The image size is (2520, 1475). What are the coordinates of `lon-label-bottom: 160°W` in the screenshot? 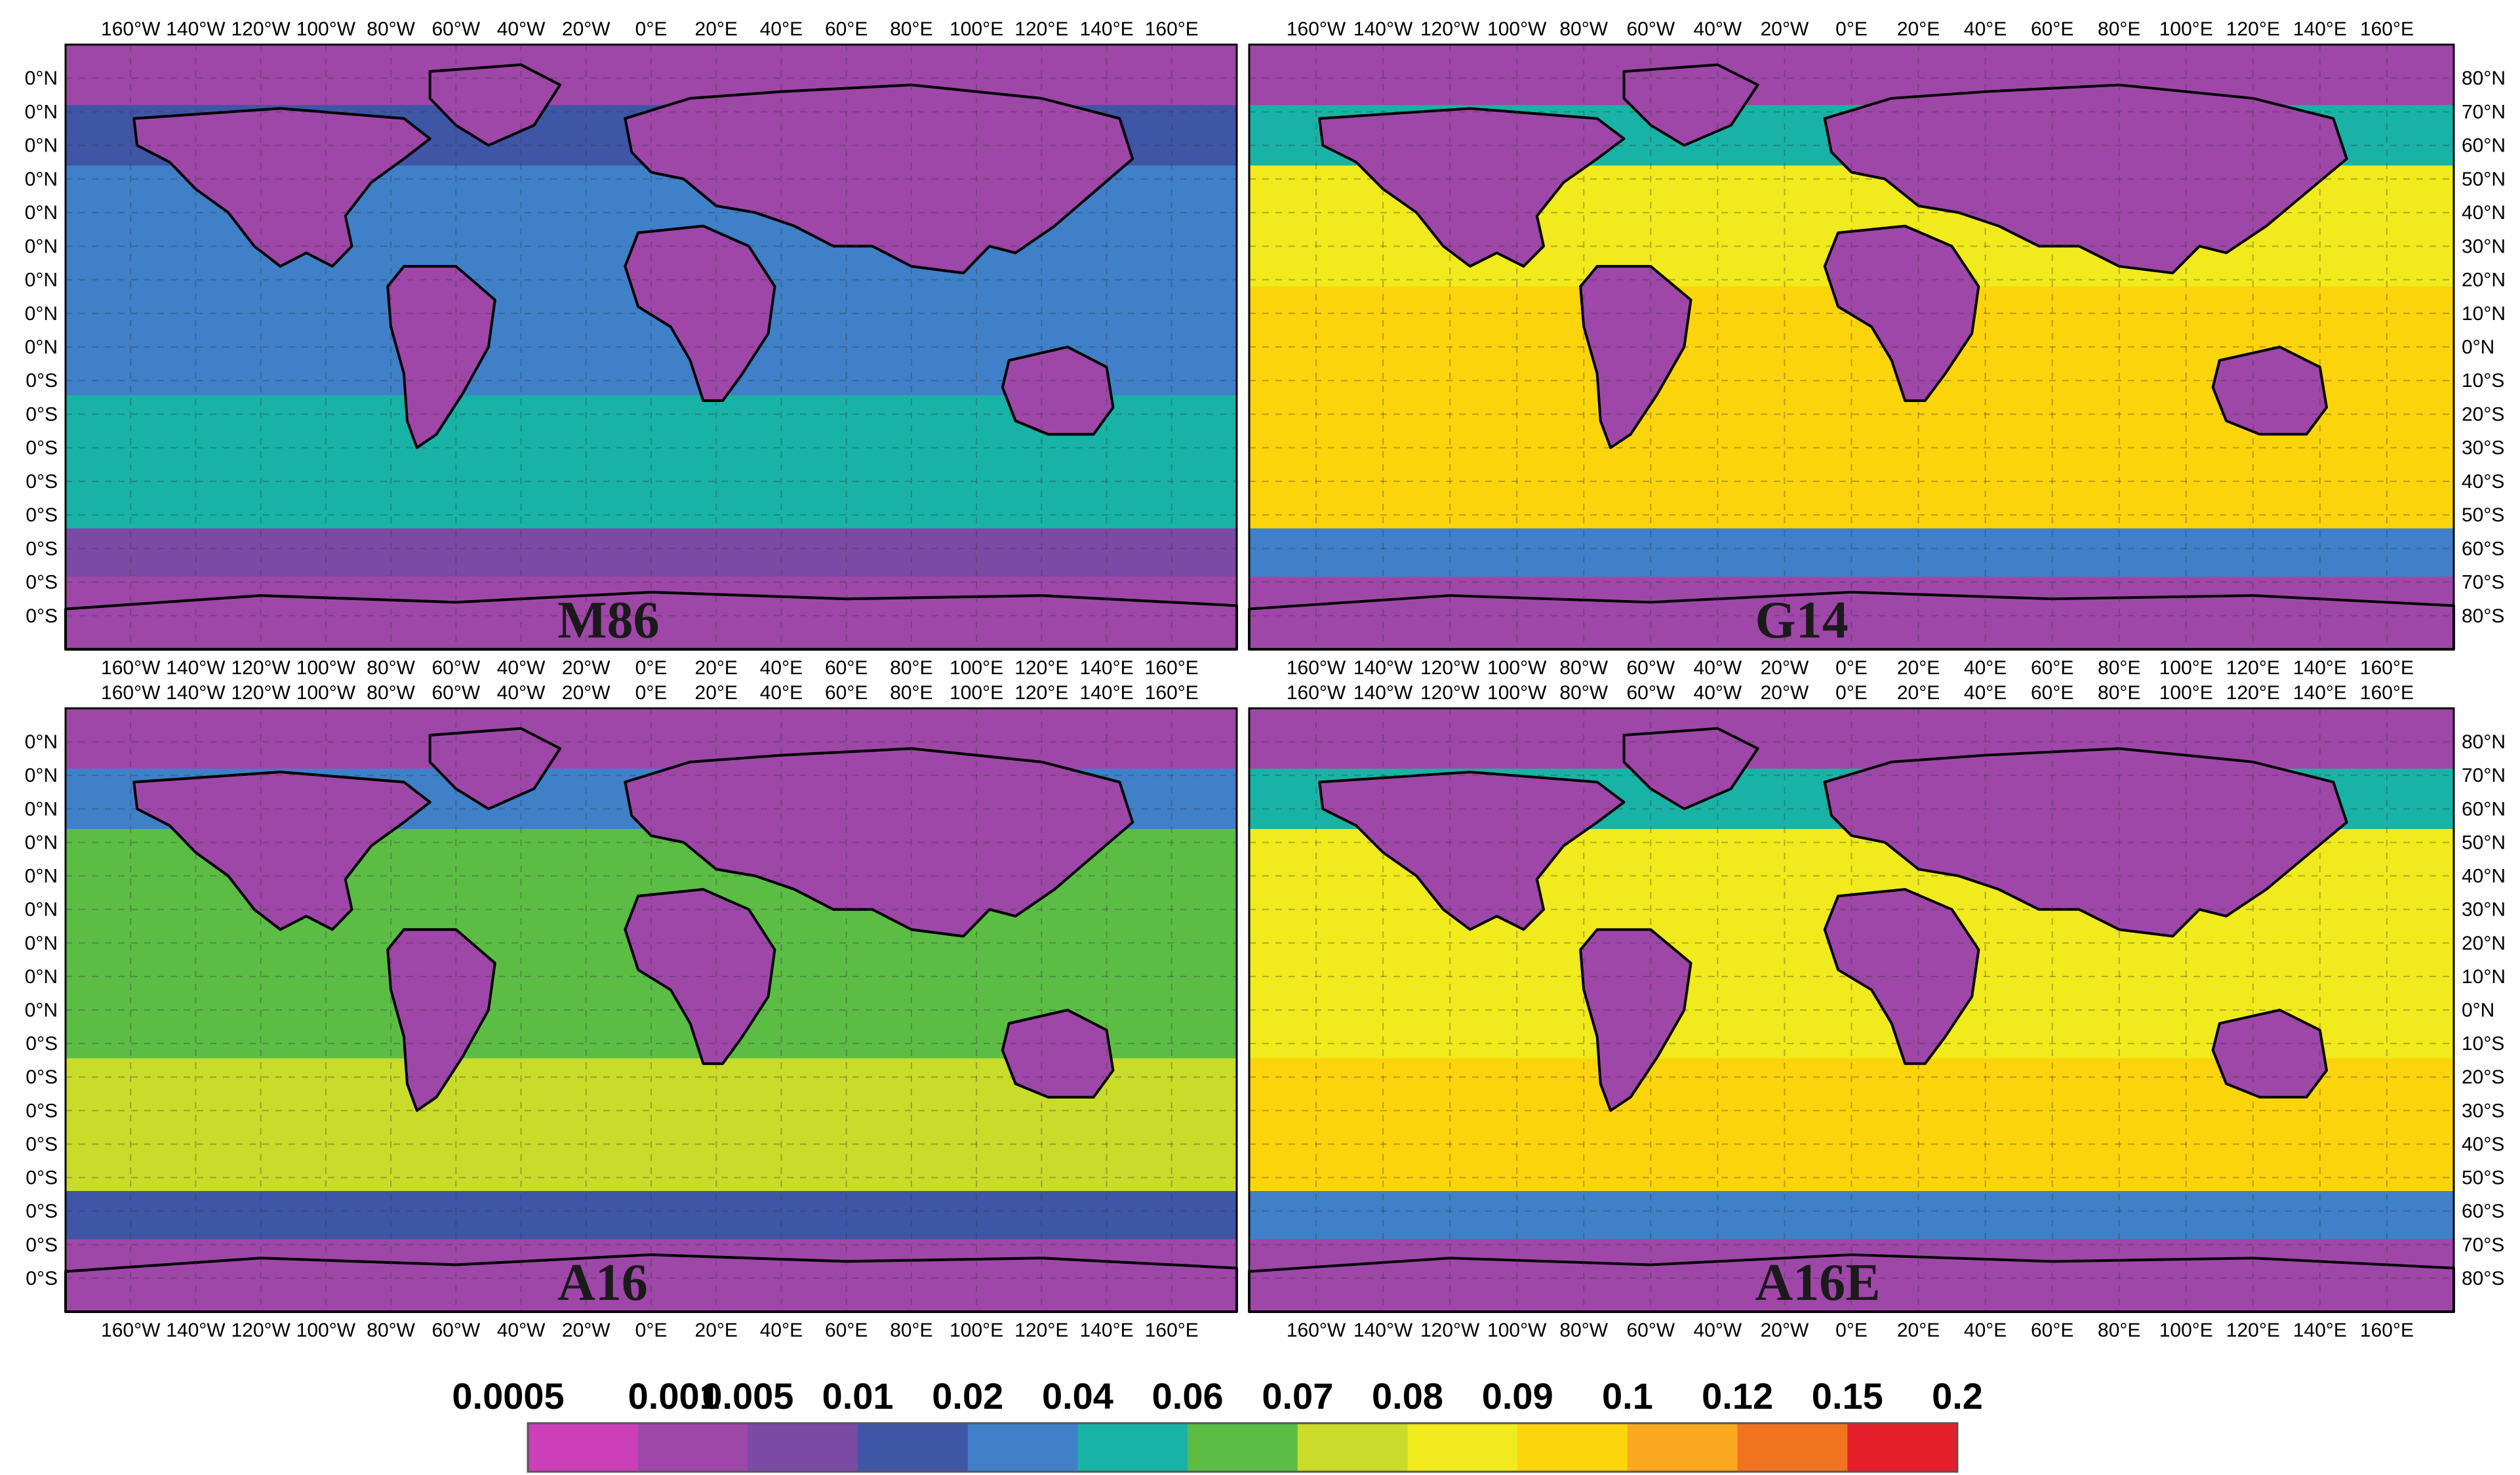 It's located at (131, 1330).